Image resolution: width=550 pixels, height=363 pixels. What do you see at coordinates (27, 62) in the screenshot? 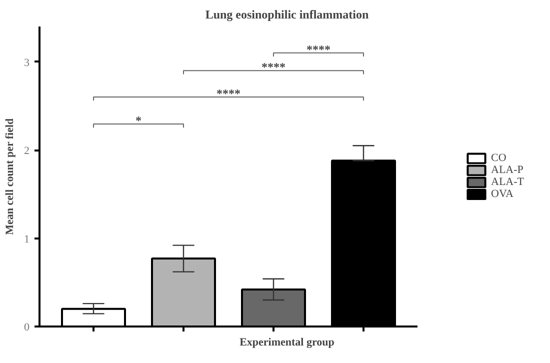
I see `y-tick-label: 3` at bounding box center [27, 62].